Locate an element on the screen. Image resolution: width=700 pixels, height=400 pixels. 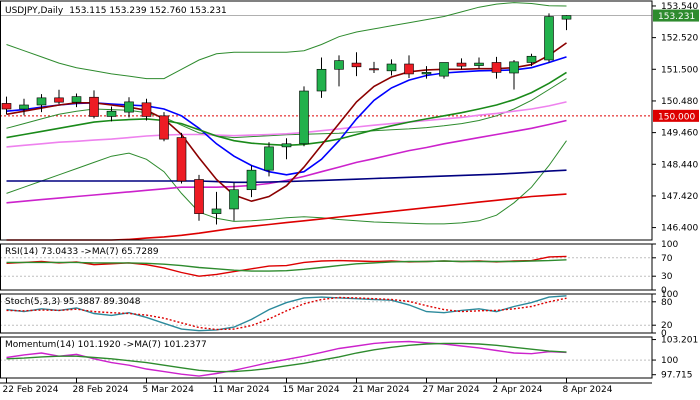
rsi-tick-label: 0 is located at coordinates (664, 291).